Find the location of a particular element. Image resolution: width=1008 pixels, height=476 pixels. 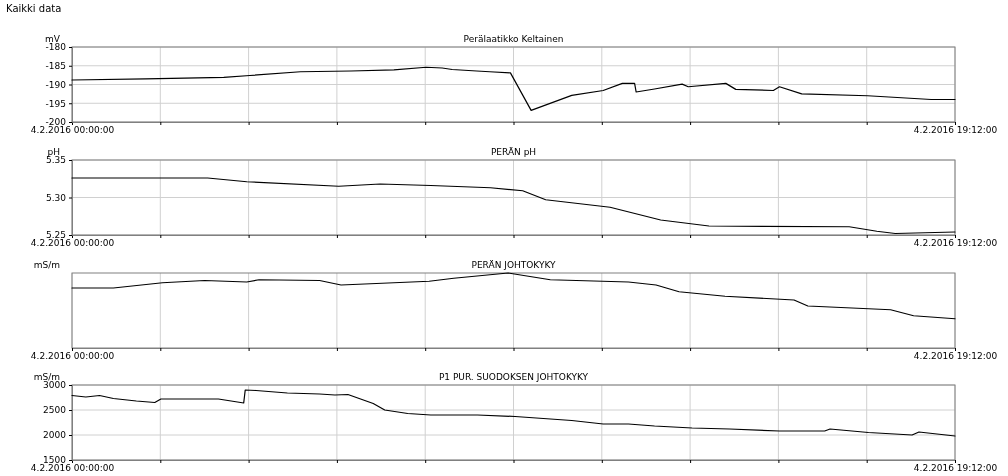

chart-title: PERÄN JOHTOKYKY is located at coordinates (513, 265).